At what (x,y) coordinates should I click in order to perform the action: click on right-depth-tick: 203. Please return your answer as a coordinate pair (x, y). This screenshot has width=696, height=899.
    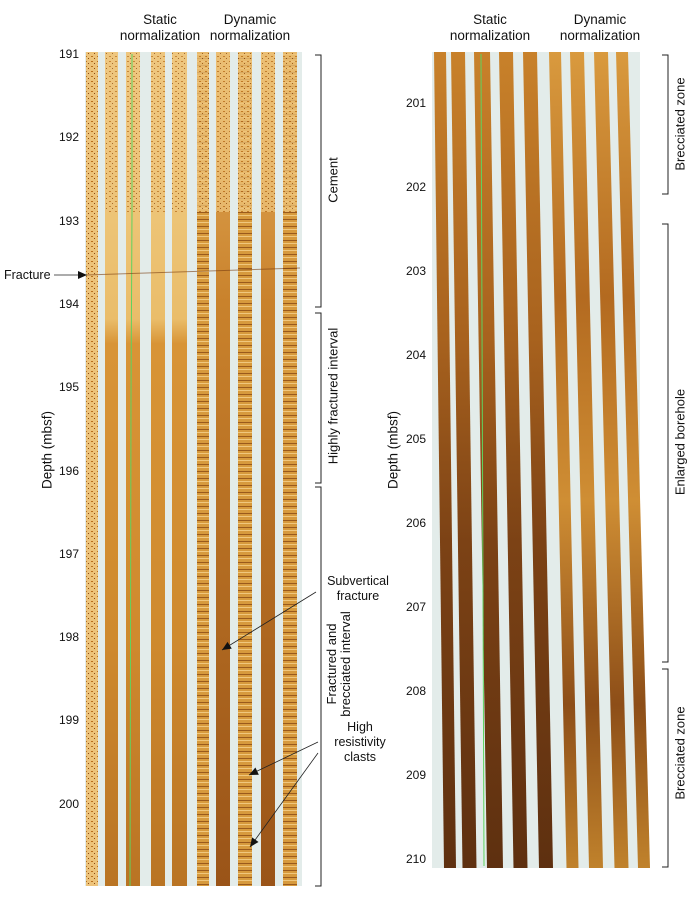
    Looking at the image, I should click on (415, 271).